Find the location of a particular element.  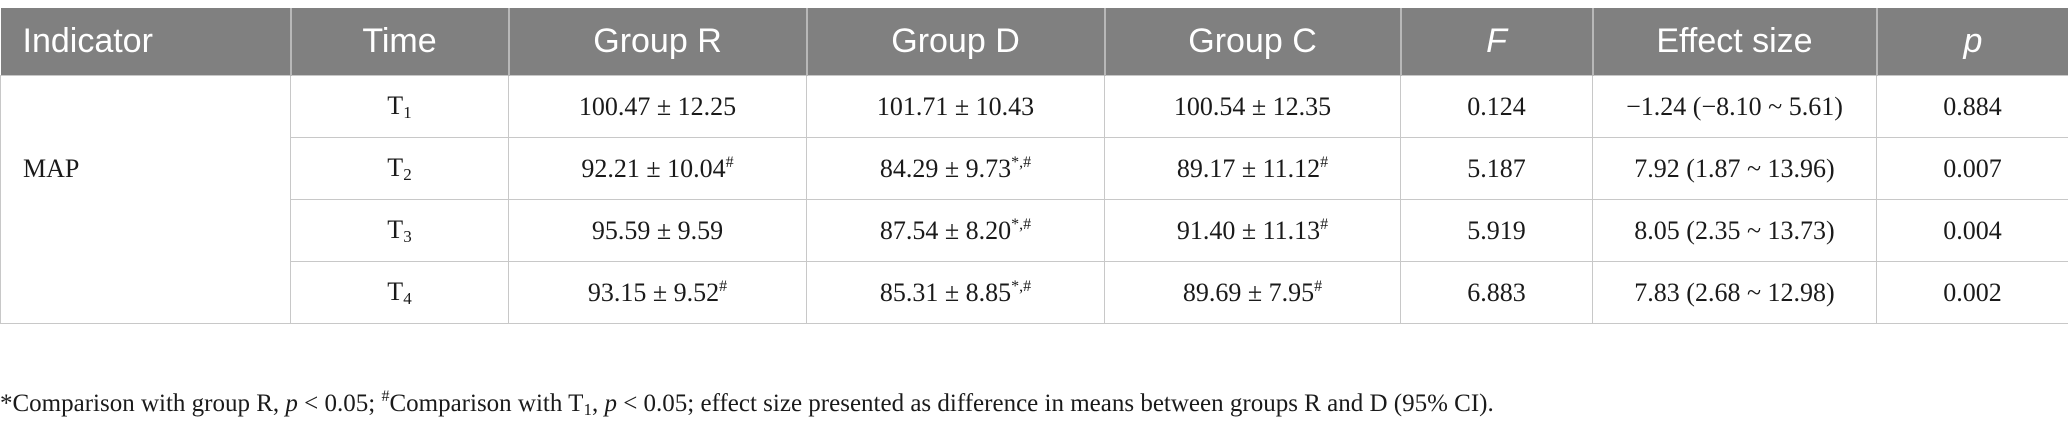

cell-group-c: 91.40 ± 11.13# is located at coordinates (1252, 230).